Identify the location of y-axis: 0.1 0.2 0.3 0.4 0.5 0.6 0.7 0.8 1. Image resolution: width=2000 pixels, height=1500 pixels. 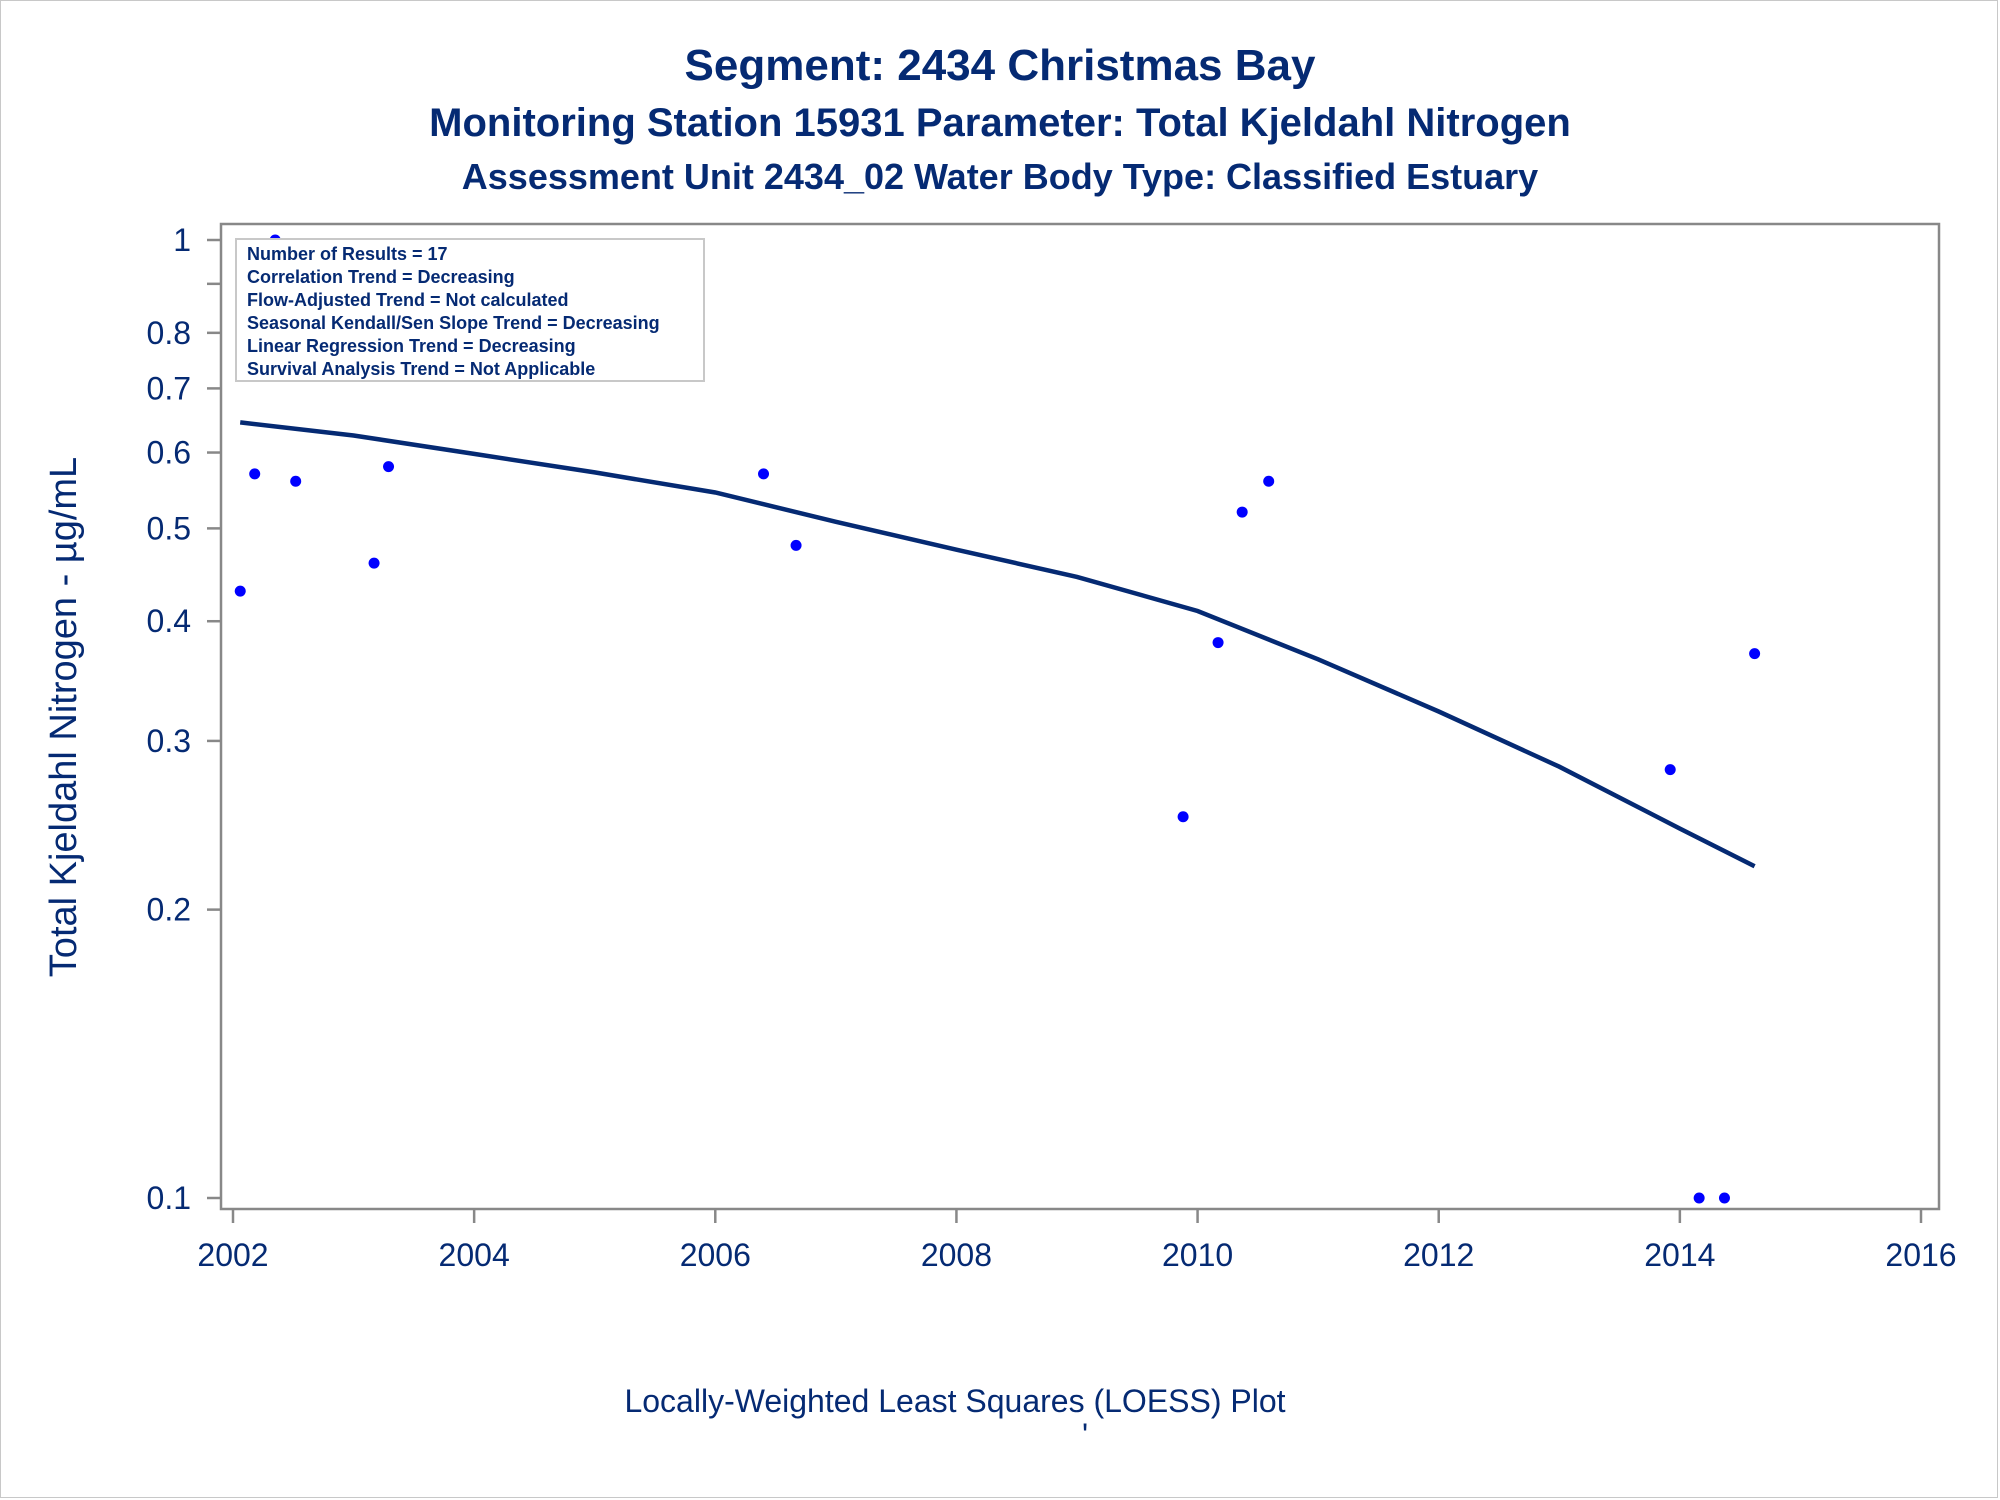
(184, 719).